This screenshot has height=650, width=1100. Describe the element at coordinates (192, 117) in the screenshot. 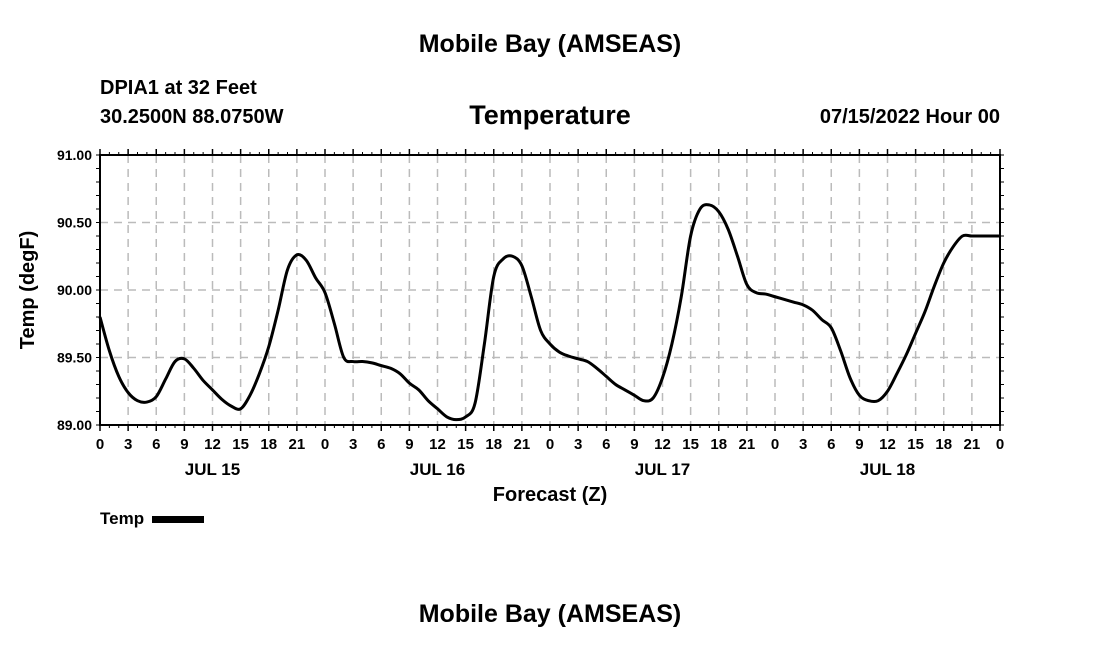

I see `station-coordinates: 30.2500N 88.0750W` at that location.